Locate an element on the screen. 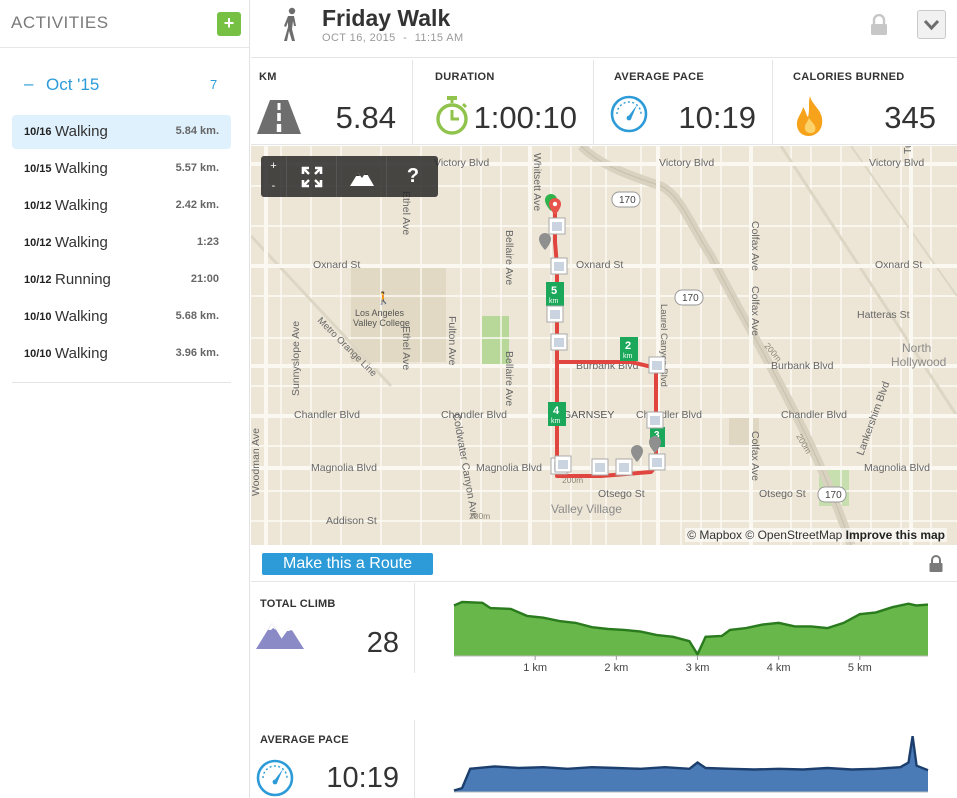  improve-map-link: Improve this map is located at coordinates (895, 535).